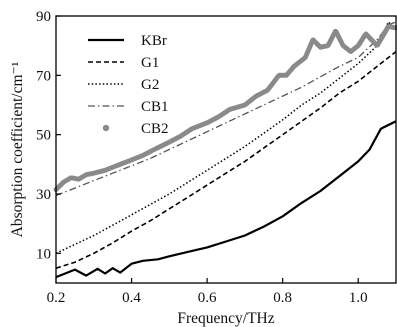 The image size is (397, 327). Describe the element at coordinates (128, 85) in the screenshot. I see `legend: KBr G1 G2 CB1 CB2` at that location.